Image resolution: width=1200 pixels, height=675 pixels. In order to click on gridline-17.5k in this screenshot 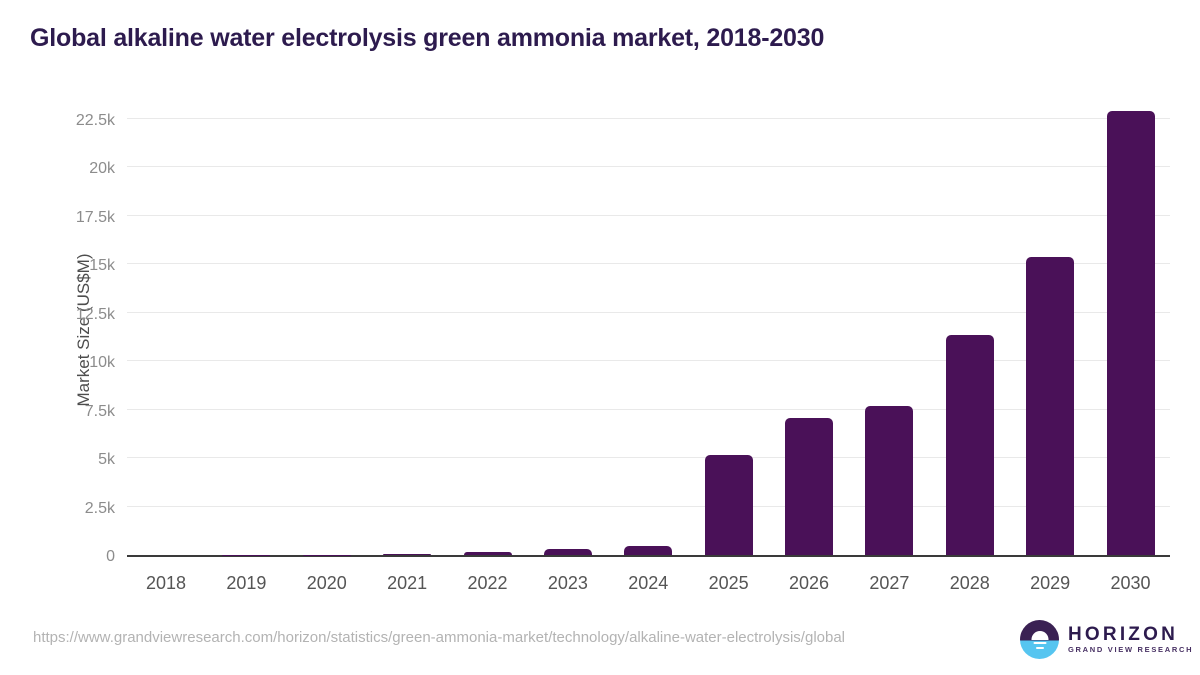, I will do `click(648, 215)`.